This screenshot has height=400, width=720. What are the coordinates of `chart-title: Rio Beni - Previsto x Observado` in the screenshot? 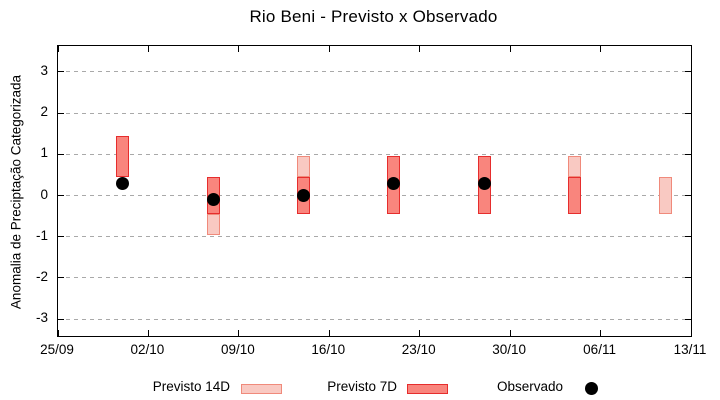 It's located at (373, 16).